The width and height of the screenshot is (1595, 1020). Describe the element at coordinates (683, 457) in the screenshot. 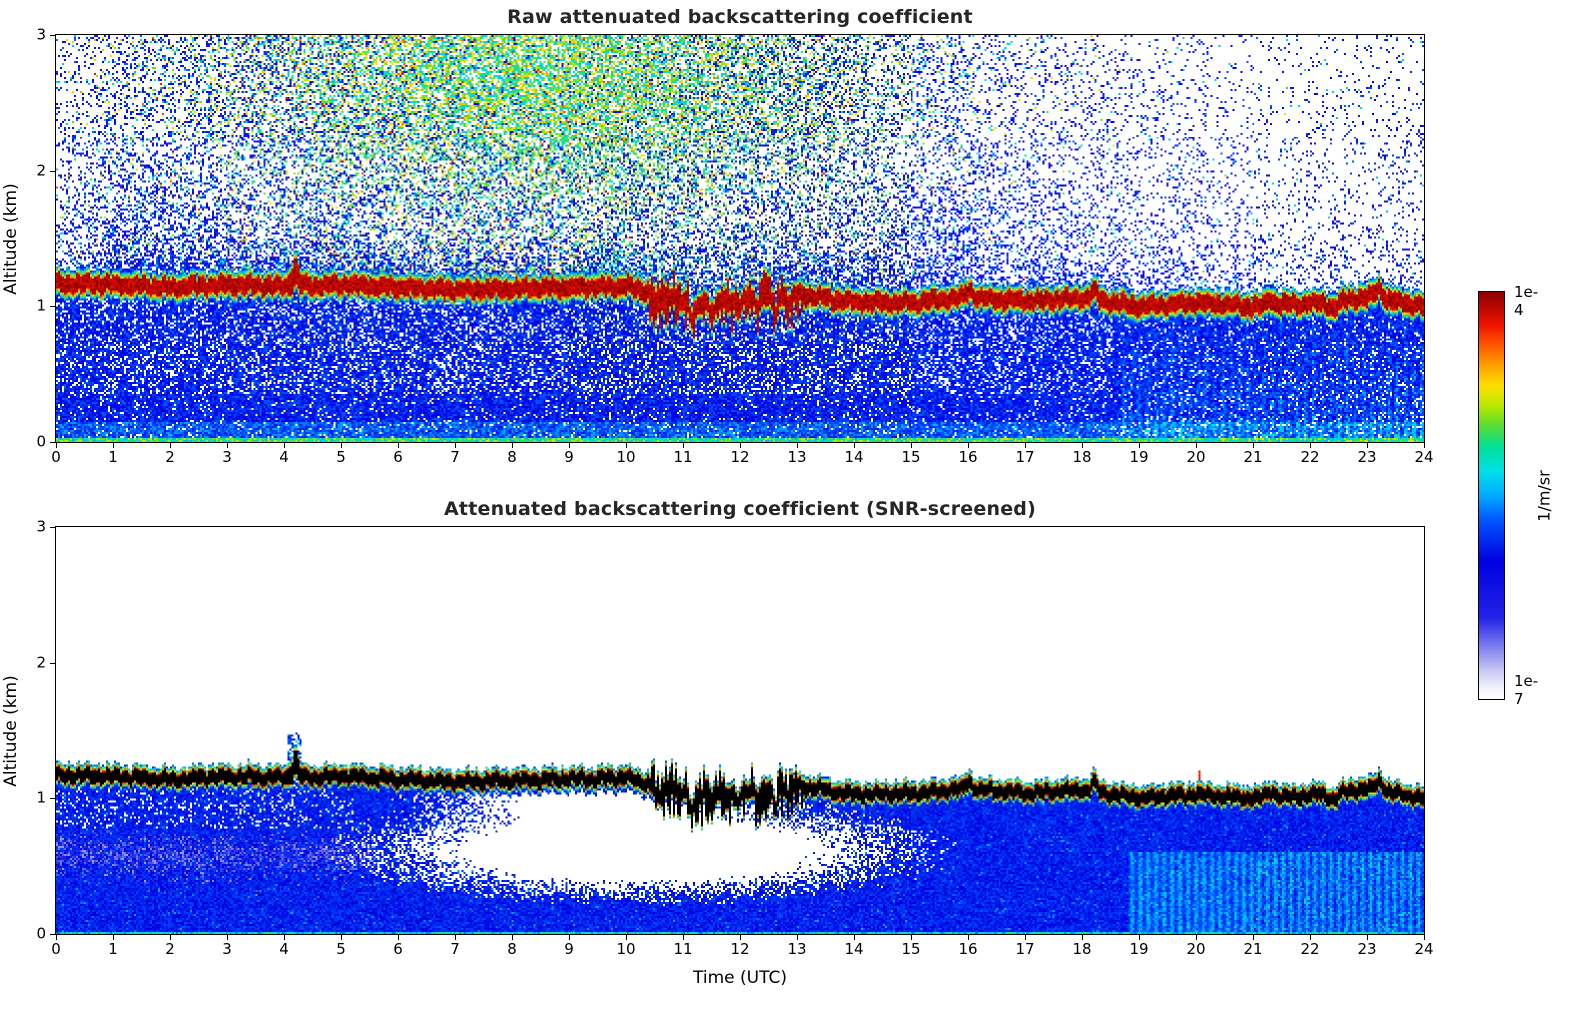

I see `x-tick-label: 11` at that location.